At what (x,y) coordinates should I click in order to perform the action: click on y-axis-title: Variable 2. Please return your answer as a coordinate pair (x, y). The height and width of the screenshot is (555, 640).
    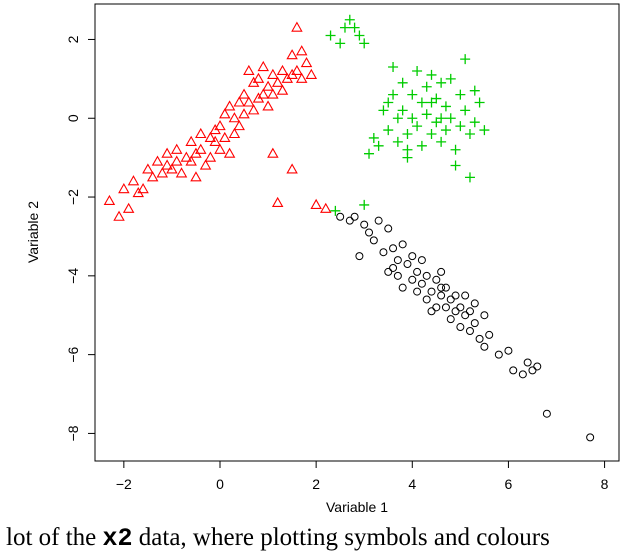
    Looking at the image, I should click on (33, 232).